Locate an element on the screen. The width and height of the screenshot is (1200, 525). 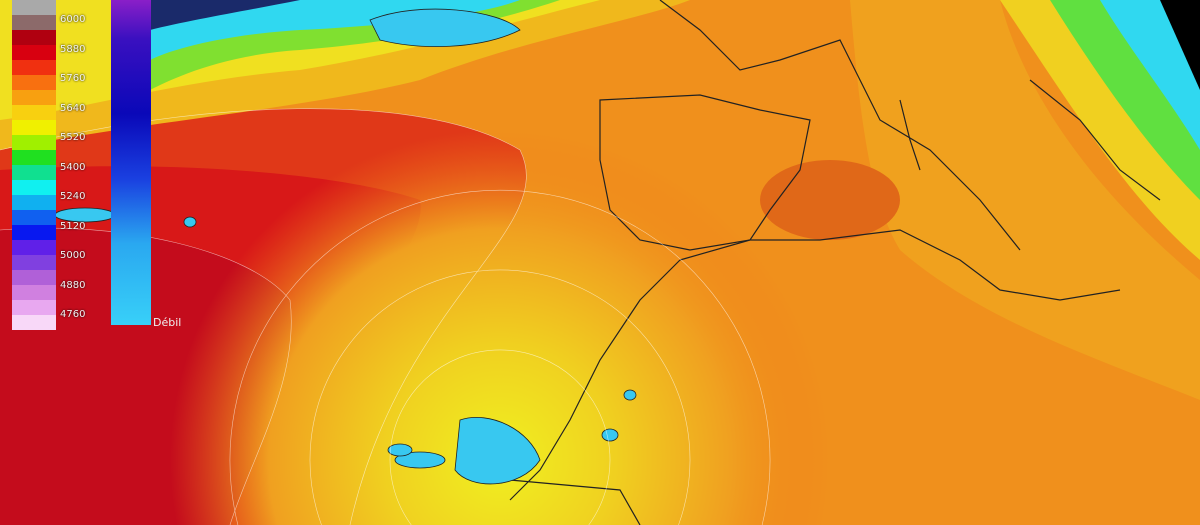
scale-label: 5520 is located at coordinates (73, 137).